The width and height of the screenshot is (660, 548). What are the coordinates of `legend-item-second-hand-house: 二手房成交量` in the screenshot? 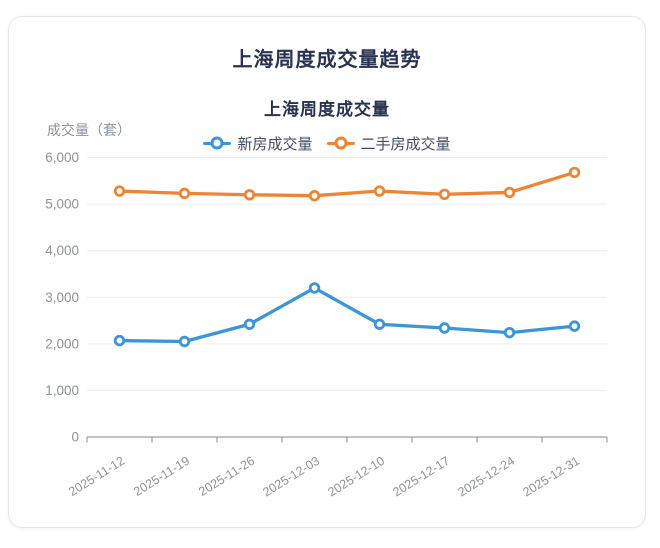 It's located at (388, 143).